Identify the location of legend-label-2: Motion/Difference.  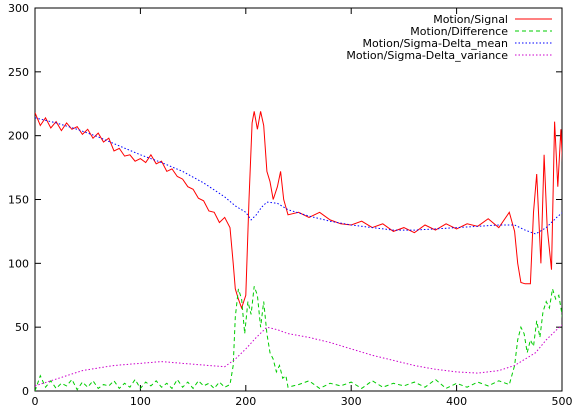
(459, 31).